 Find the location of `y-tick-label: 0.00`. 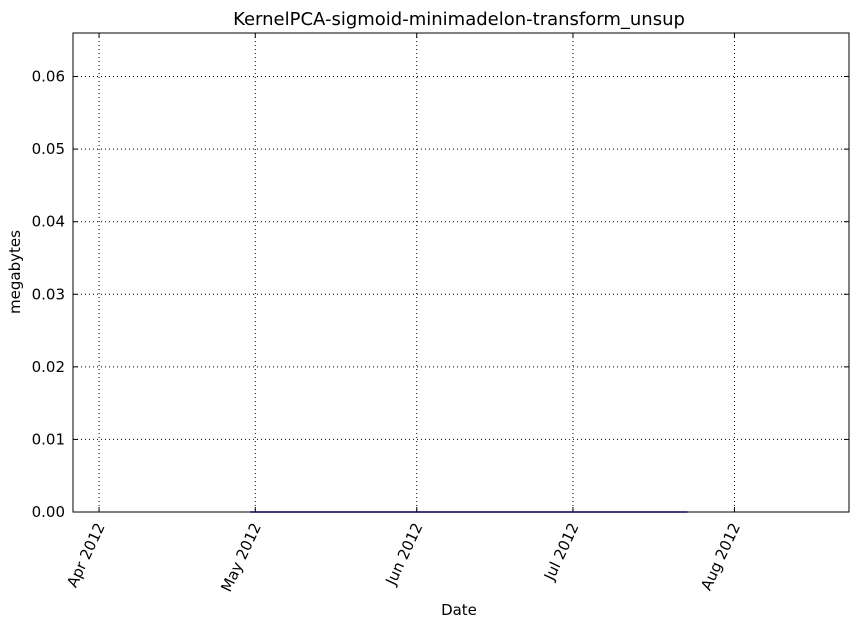

y-tick-label: 0.00 is located at coordinates (48, 512).